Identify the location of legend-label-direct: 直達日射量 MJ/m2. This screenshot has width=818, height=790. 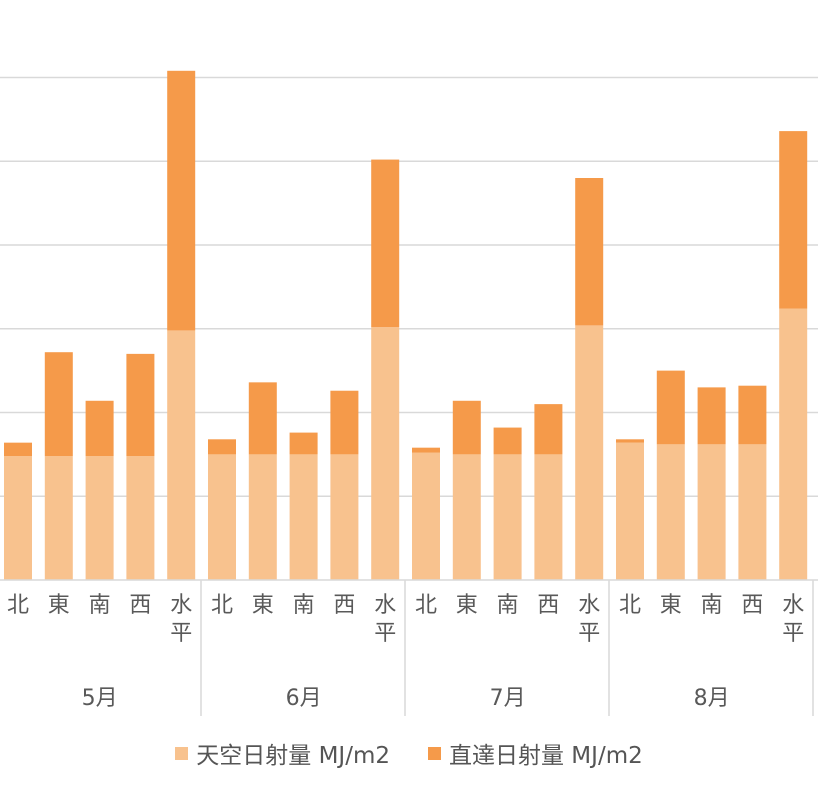
(546, 756).